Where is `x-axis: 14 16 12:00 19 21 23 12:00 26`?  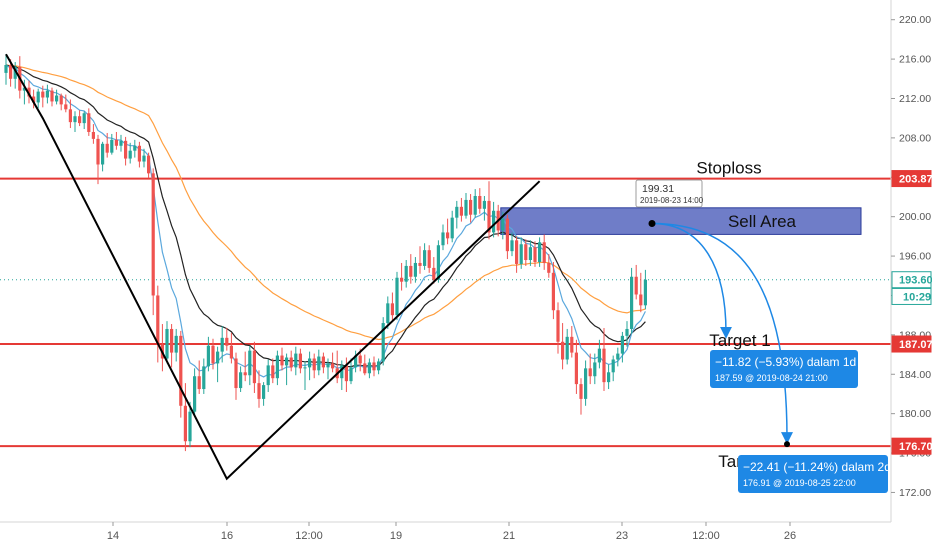
x-axis: 14 16 12:00 19 21 23 12:00 26 is located at coordinates (445, 531).